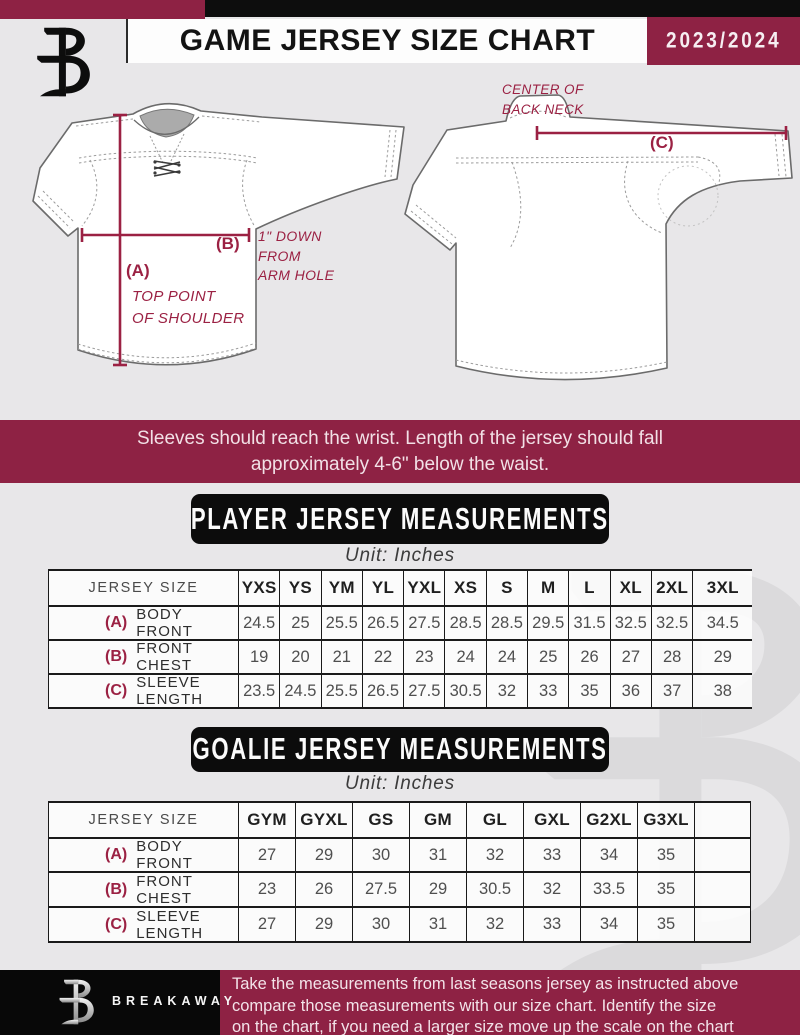 The width and height of the screenshot is (800, 1035). Describe the element at coordinates (437, 820) in the screenshot. I see `size-column-header: GM` at that location.